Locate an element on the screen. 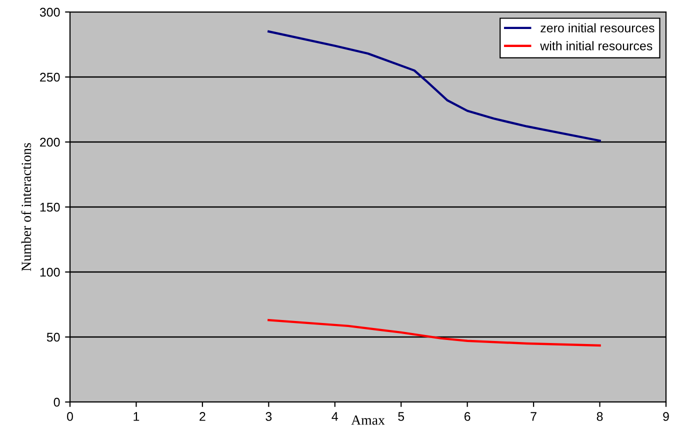 This screenshot has width=685, height=431. y-tick-label: 100 is located at coordinates (50, 272).